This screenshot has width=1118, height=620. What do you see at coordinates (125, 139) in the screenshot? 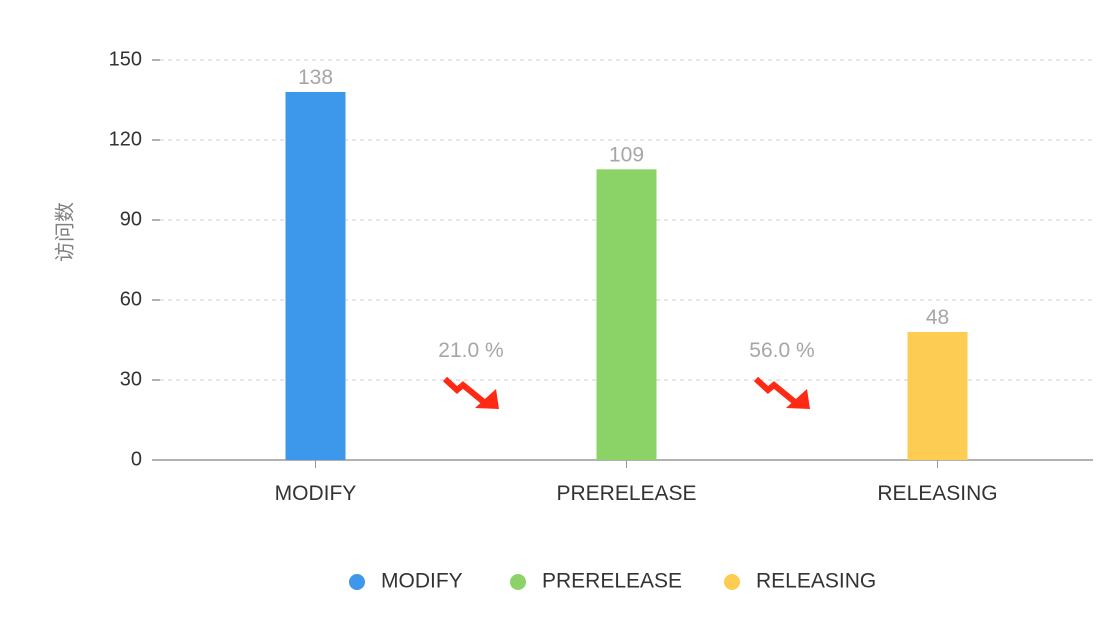
I see `y-tick-label: 120` at bounding box center [125, 139].